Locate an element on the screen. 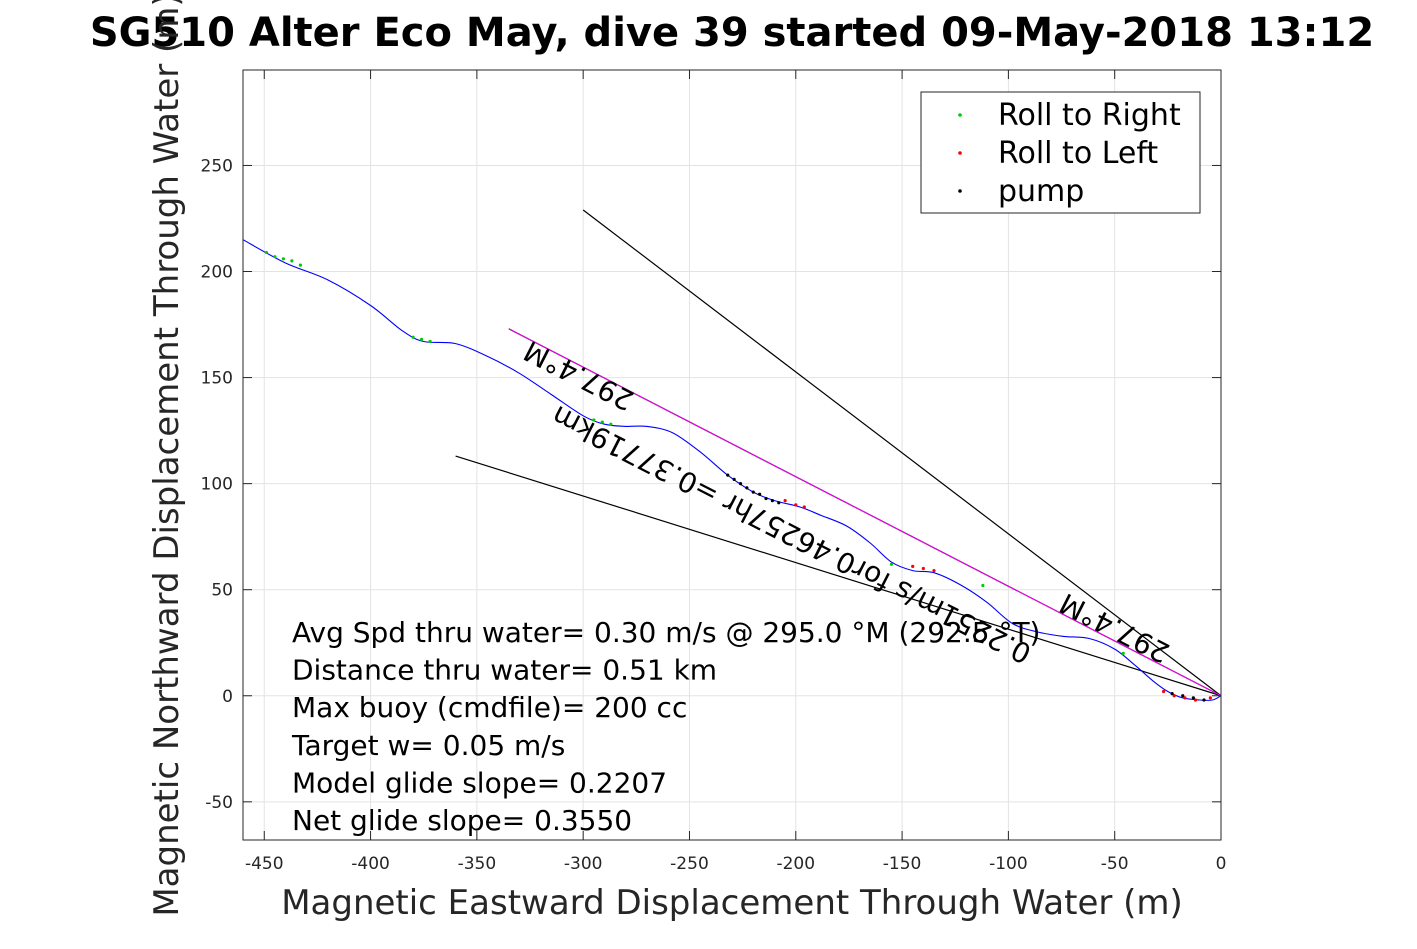 The image size is (1417, 949). annotation-line: Model glide slope= 0.2207 is located at coordinates (479, 782).